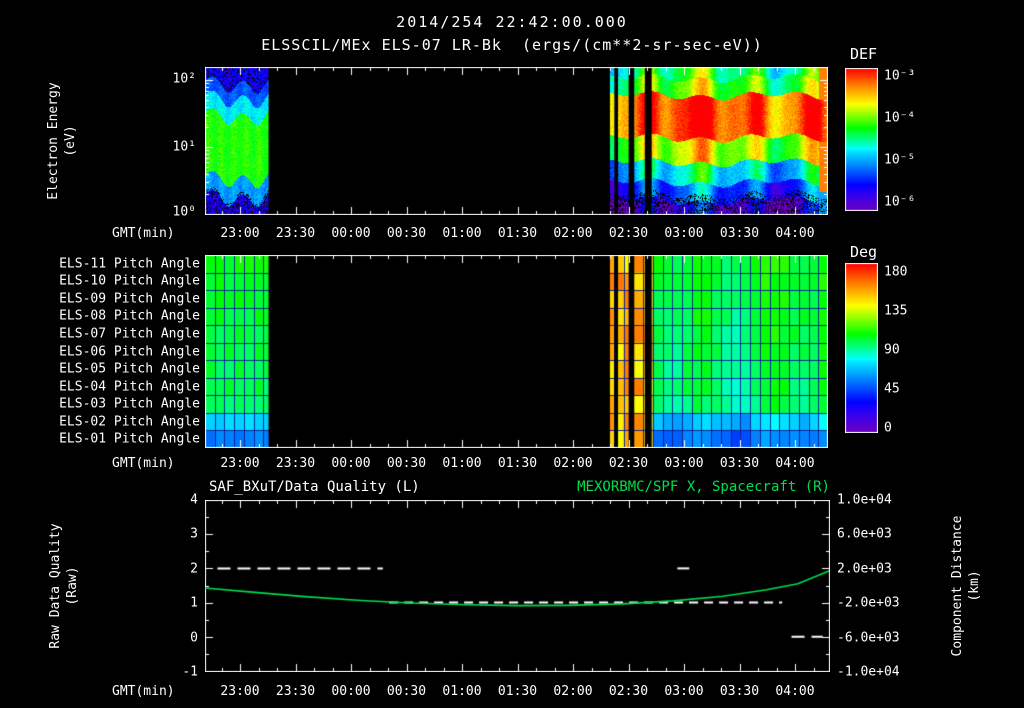 The image size is (1024, 708). Describe the element at coordinates (861, 139) in the screenshot. I see `def-colorbar` at that location.